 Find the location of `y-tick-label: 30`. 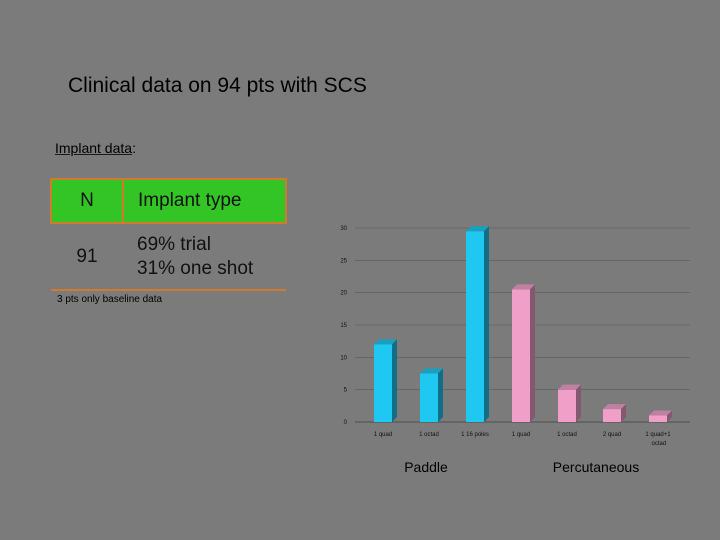

y-tick-label: 30 is located at coordinates (343, 229).